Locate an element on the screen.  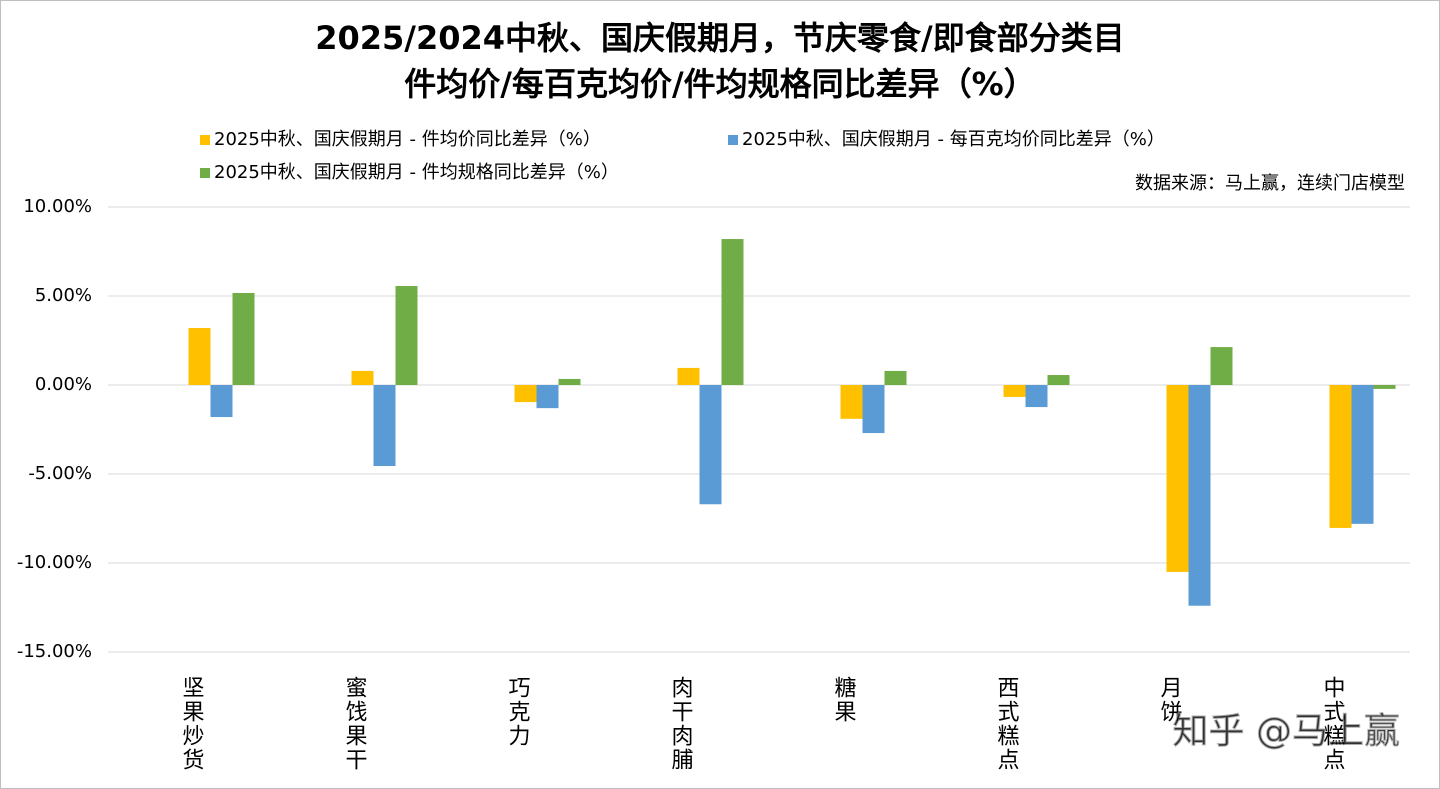
chart-title: 2025/2024中秋、国庆假期月，节庆零食/即食部分类目 is located at coordinates (720, 38).